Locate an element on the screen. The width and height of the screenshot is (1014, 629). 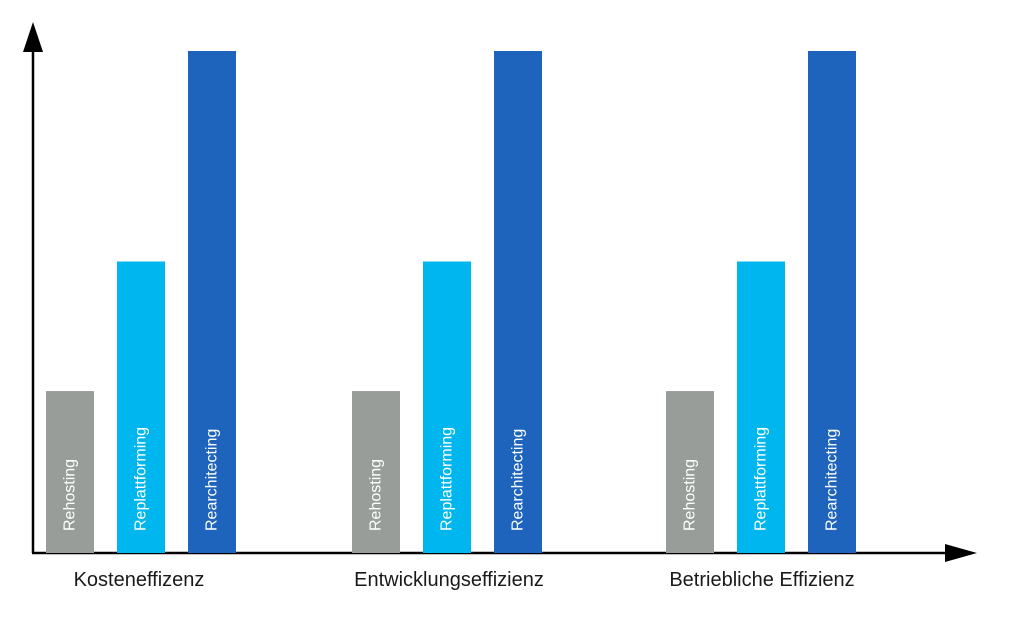
bar-betriebliche-effizienz-replattforming is located at coordinates (761, 407).